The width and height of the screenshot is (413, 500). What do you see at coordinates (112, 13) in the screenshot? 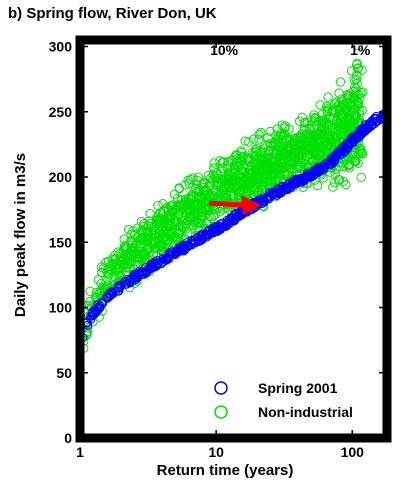
I see `chart-title: b) Spring flow, River Don, UK` at bounding box center [112, 13].